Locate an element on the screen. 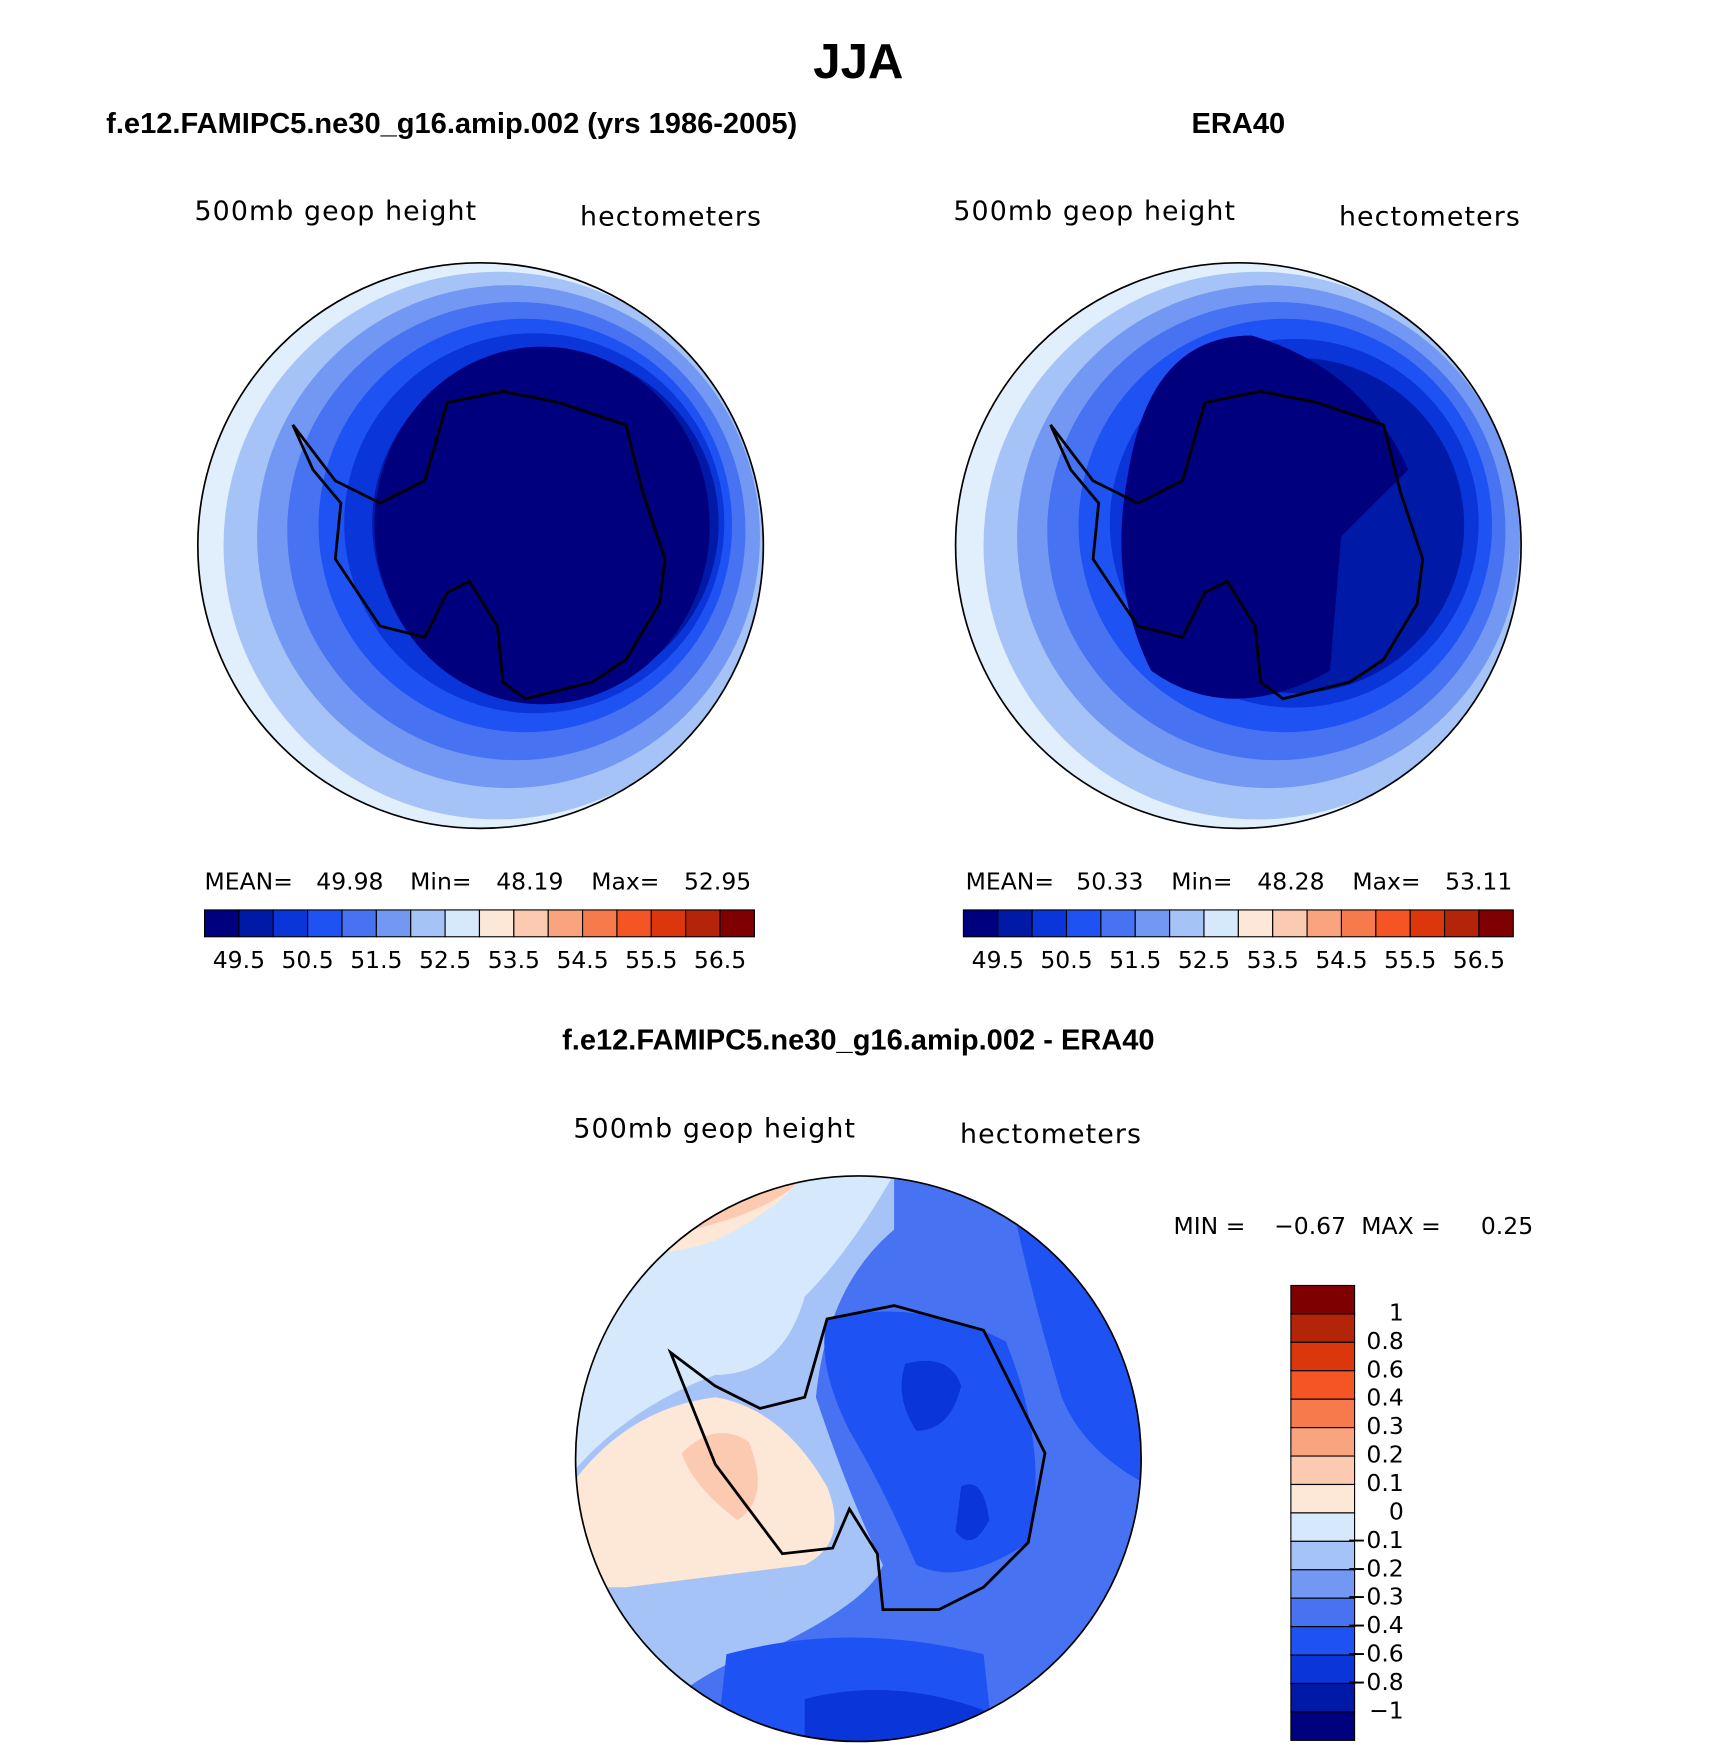  colorbar-label: −0.1 is located at coordinates (1375, 1540).